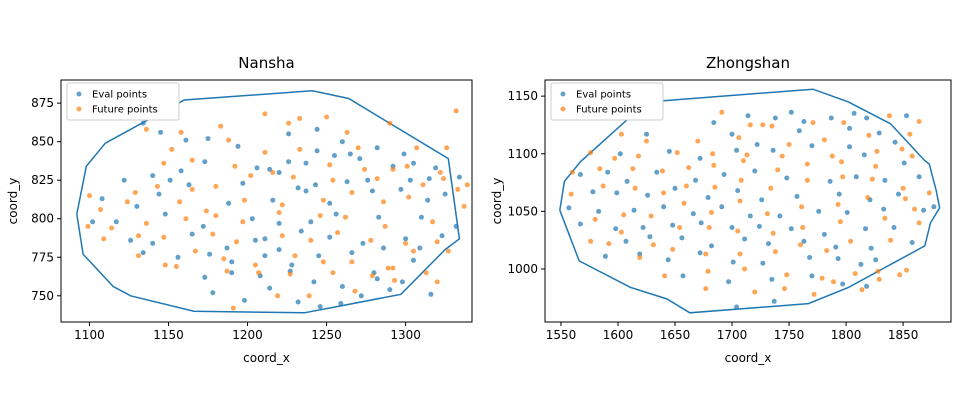 The width and height of the screenshot is (960, 400). What do you see at coordinates (119, 95) in the screenshot?
I see `legend-label-eval: Eval points` at bounding box center [119, 95].